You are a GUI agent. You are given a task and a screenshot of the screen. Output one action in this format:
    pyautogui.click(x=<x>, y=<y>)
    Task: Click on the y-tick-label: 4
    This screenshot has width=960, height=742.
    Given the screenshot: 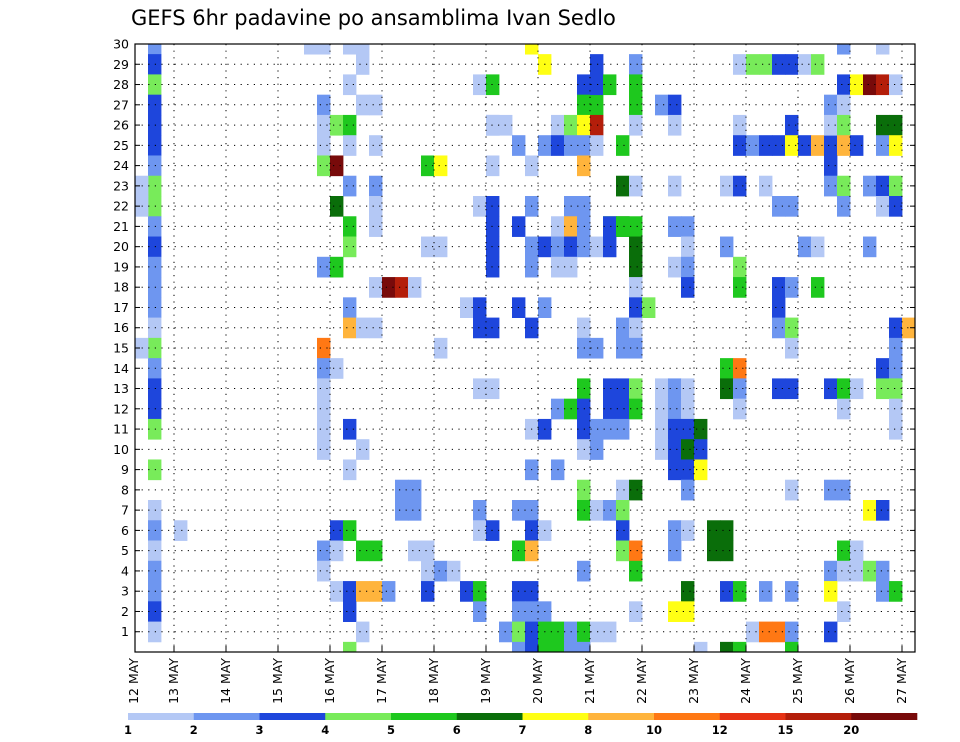 What is the action you would take?
    pyautogui.click(x=125, y=570)
    